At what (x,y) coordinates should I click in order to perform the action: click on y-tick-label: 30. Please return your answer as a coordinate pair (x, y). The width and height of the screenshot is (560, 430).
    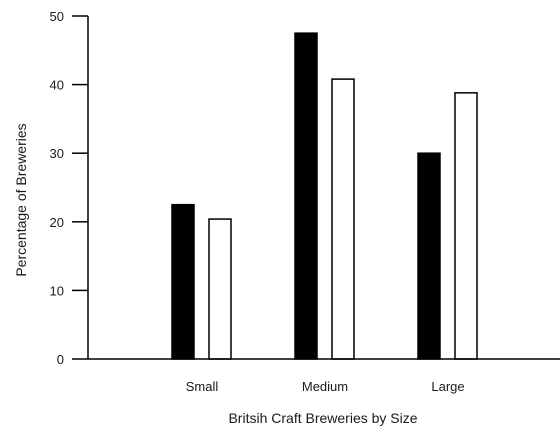
    Looking at the image, I should click on (57, 153).